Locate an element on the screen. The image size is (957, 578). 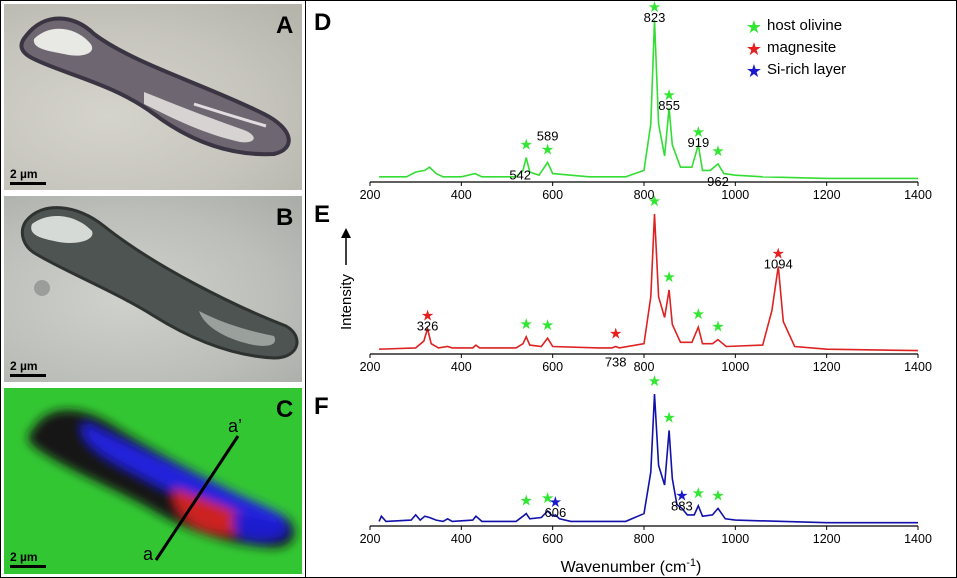
legend-star-host-olivine: ★ is located at coordinates (754, 27).